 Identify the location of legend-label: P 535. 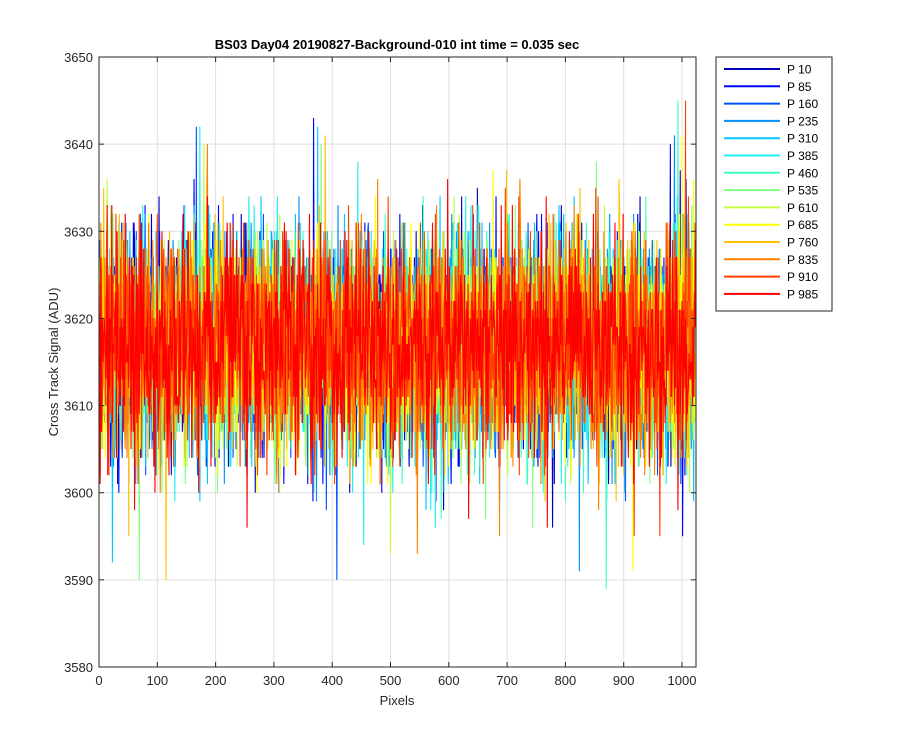
(802, 191).